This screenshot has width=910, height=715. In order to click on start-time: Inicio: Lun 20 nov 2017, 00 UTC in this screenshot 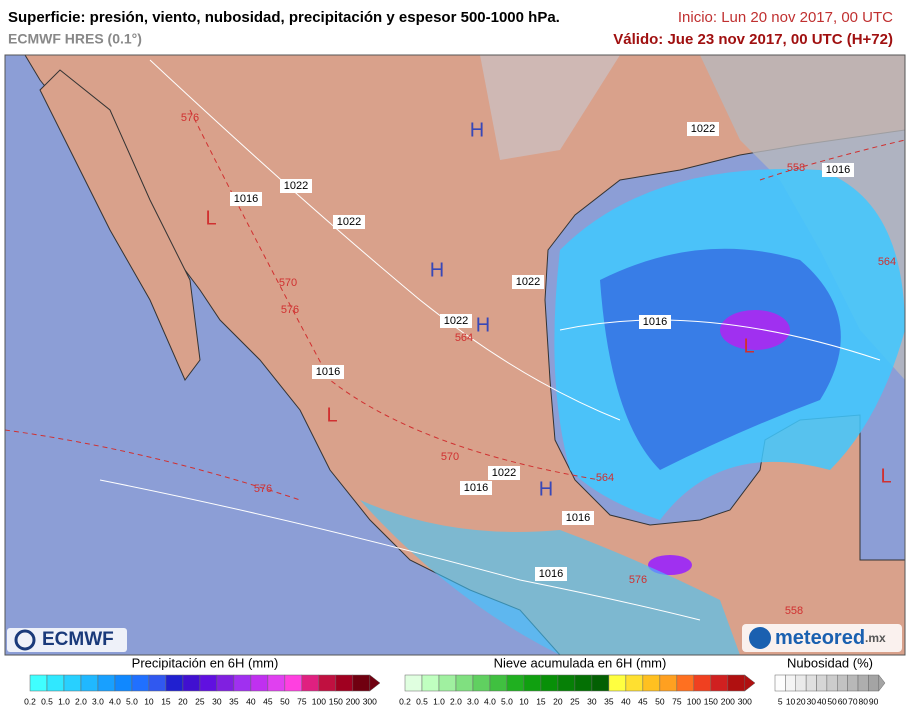, I will do `click(785, 17)`.